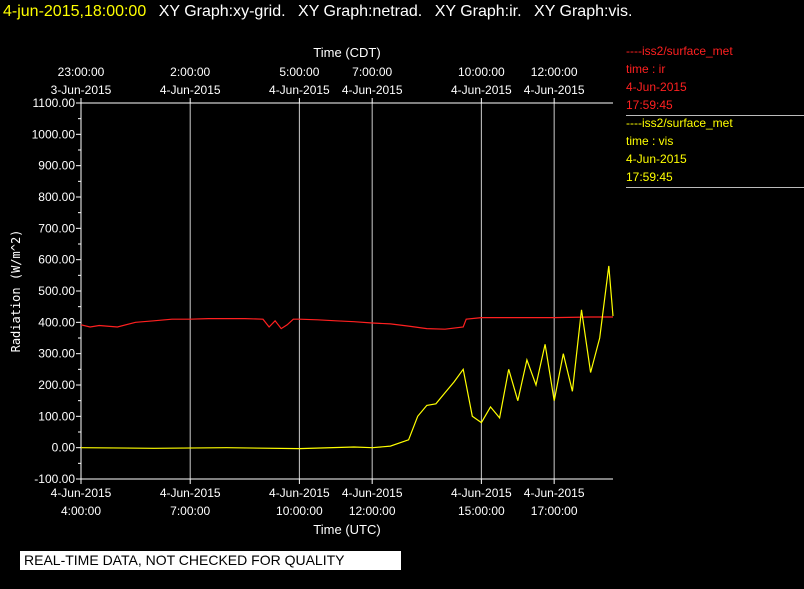 This screenshot has height=589, width=804. I want to click on series-line-ir, so click(346, 323).